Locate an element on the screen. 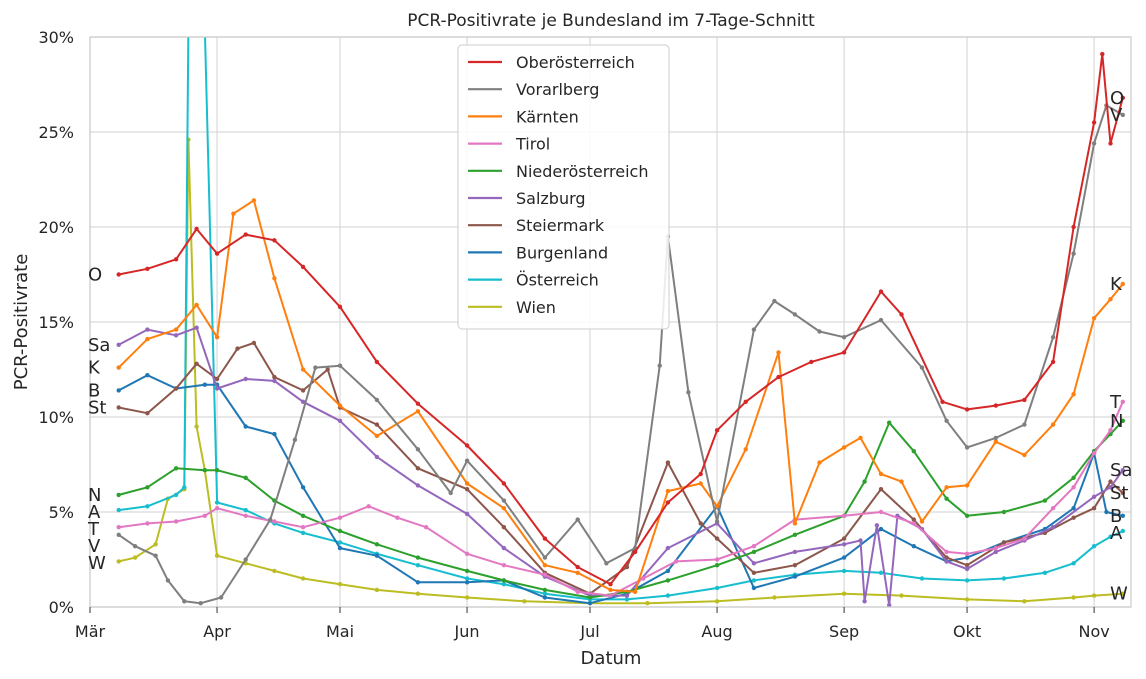 This screenshot has width=1146, height=679. x-tick-label: Mär is located at coordinates (90, 631).